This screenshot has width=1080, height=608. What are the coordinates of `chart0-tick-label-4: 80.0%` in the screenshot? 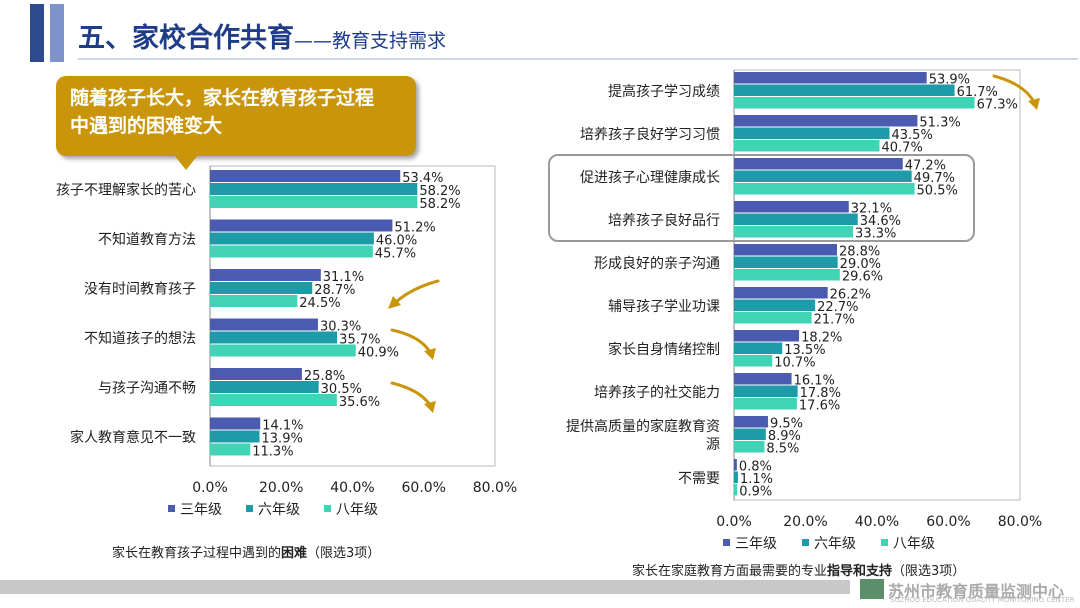 It's located at (495, 488).